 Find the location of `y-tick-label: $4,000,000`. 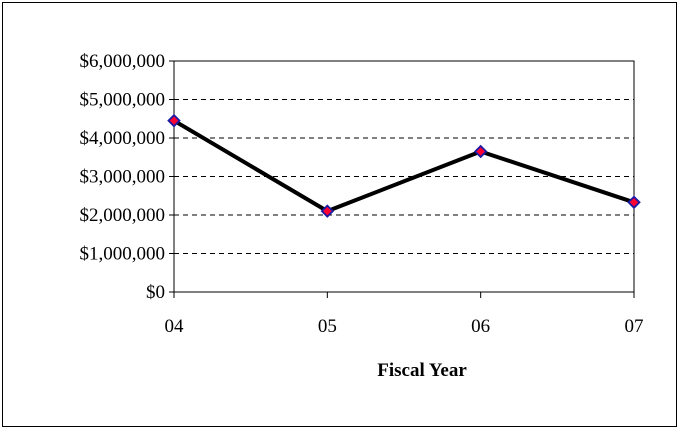

y-tick-label: $4,000,000 is located at coordinates (123, 138).